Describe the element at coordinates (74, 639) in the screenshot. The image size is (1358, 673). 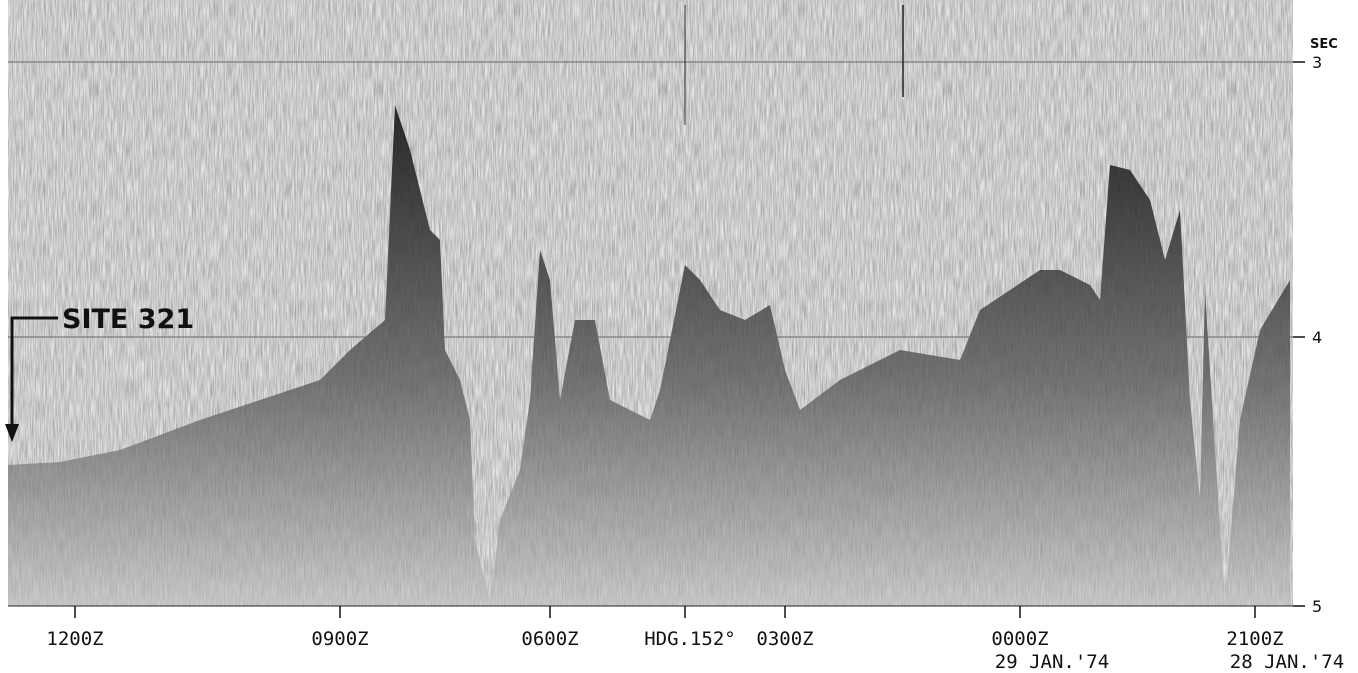
I see `time-label: 1200Z` at that location.